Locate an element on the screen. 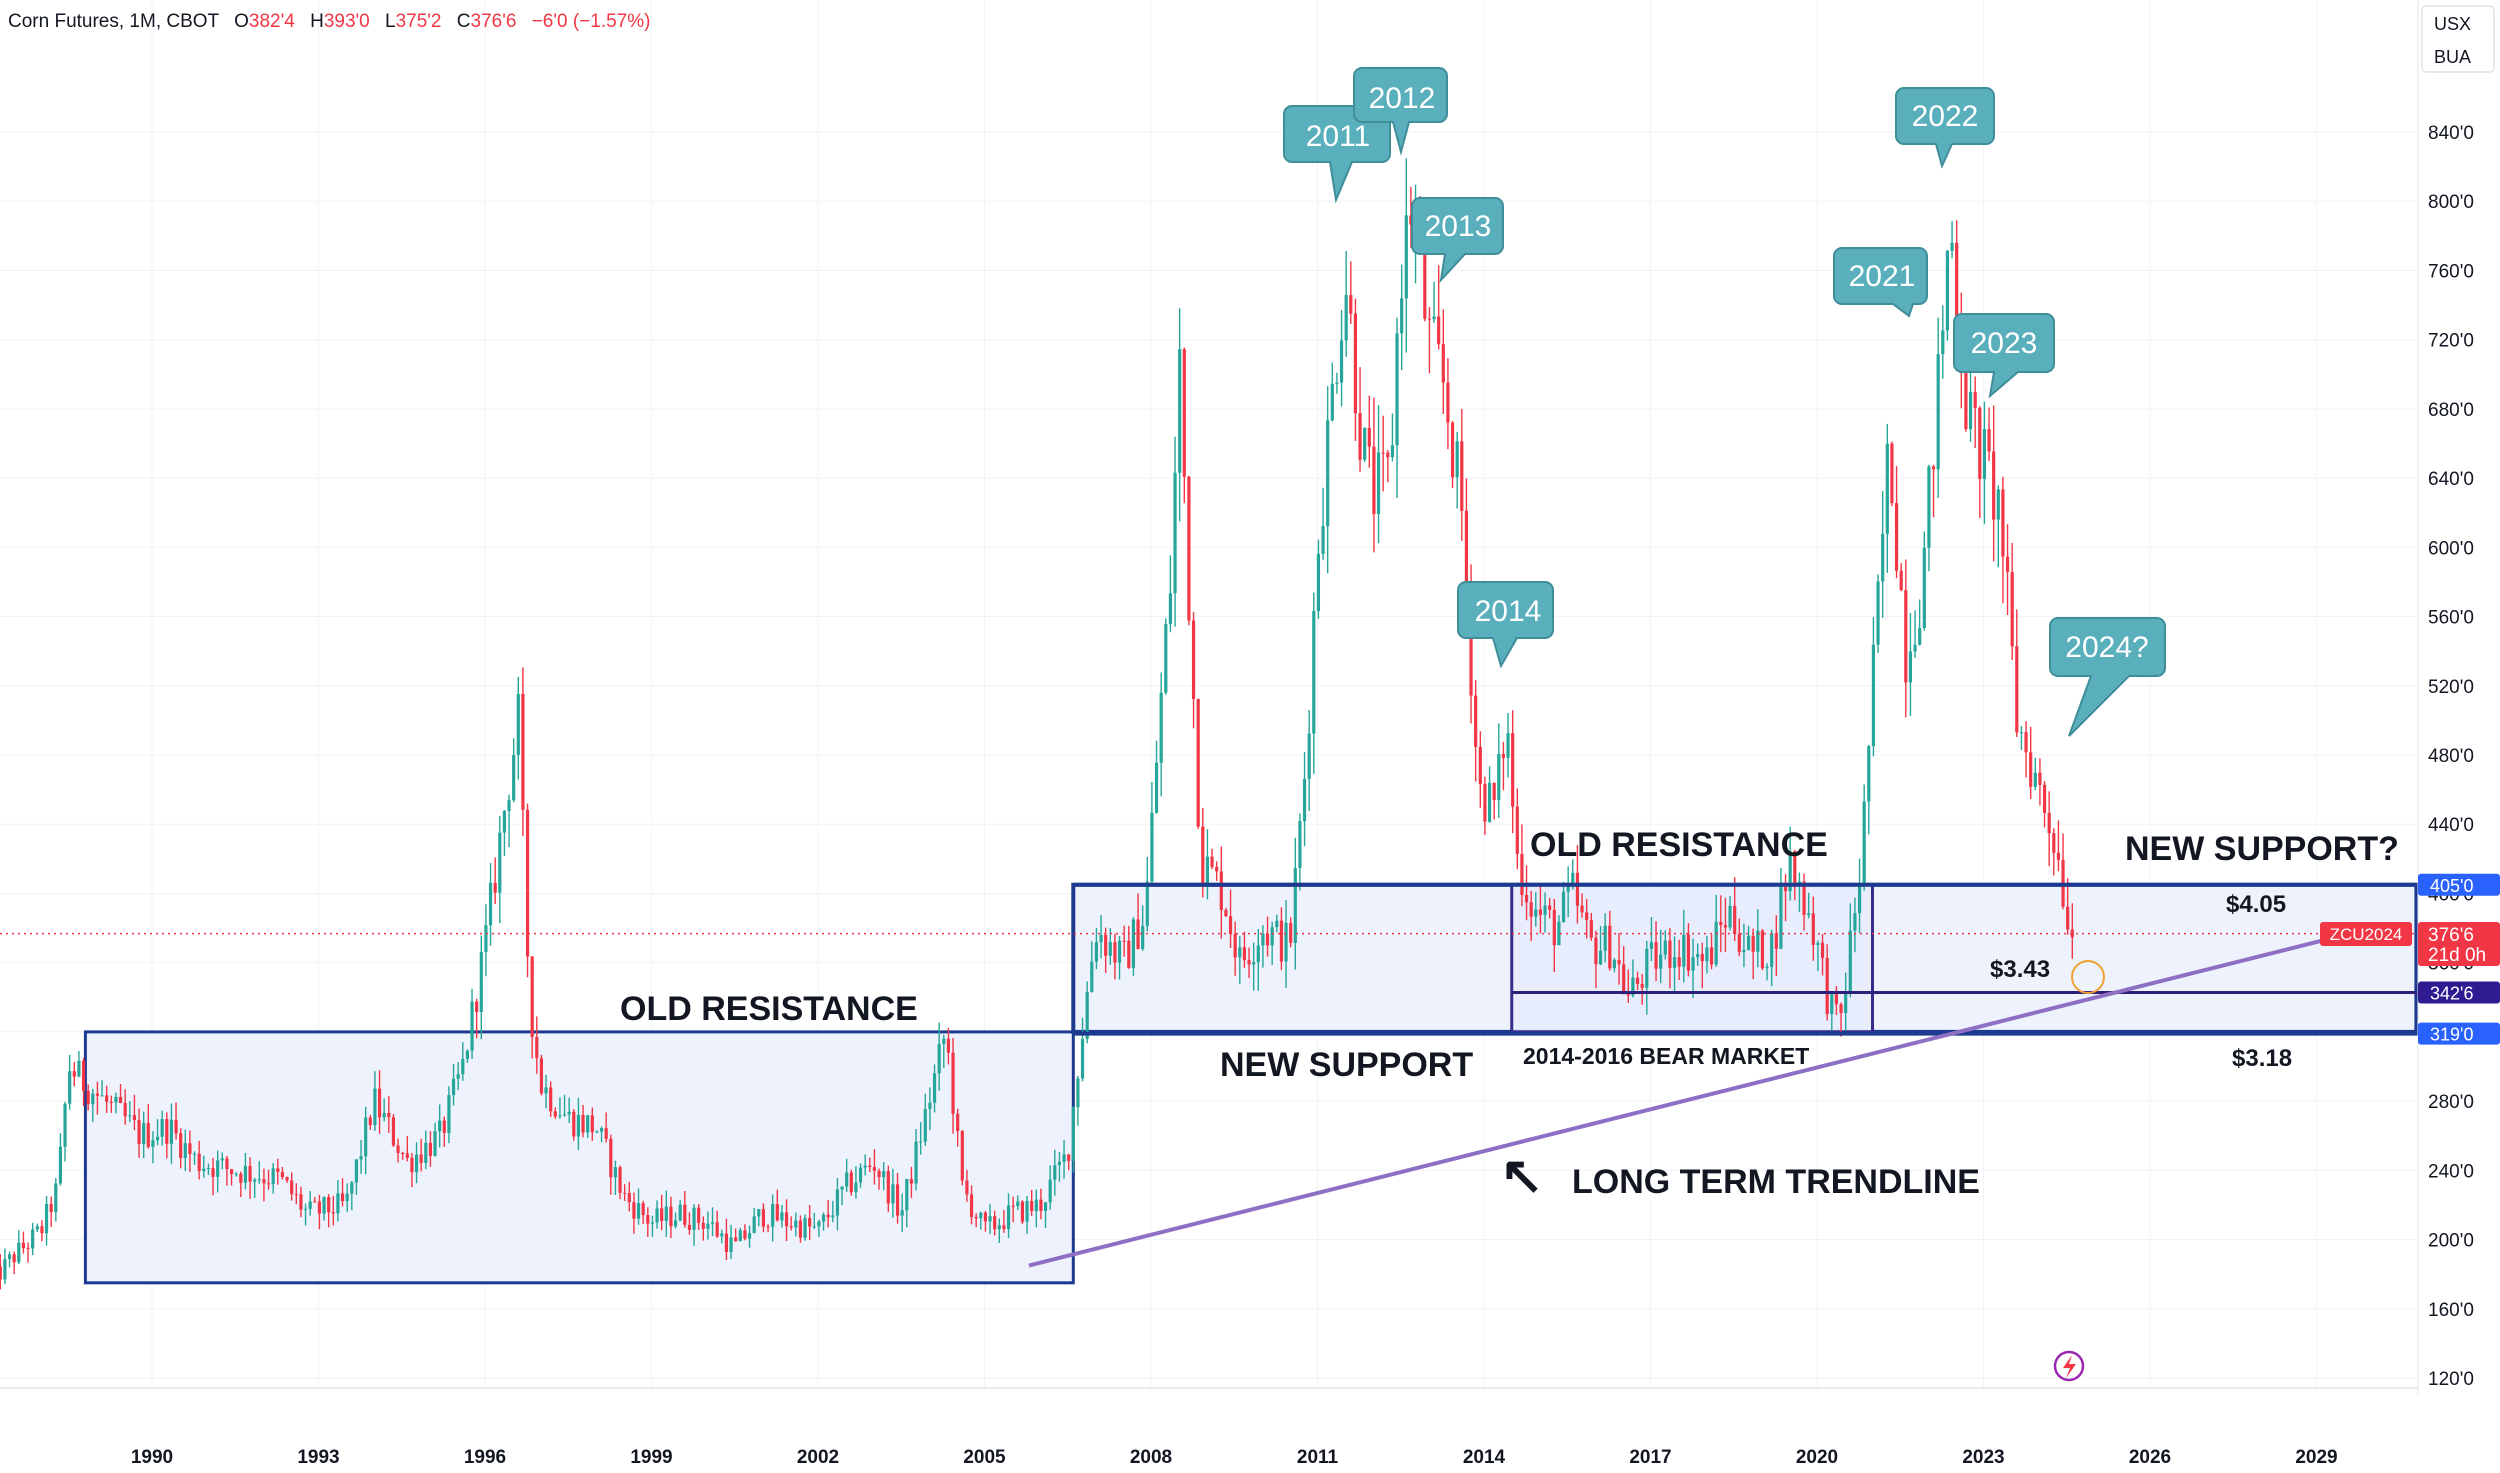 Image resolution: width=2500 pixels, height=1473 pixels. x-tick-label: 1999 is located at coordinates (651, 1457).